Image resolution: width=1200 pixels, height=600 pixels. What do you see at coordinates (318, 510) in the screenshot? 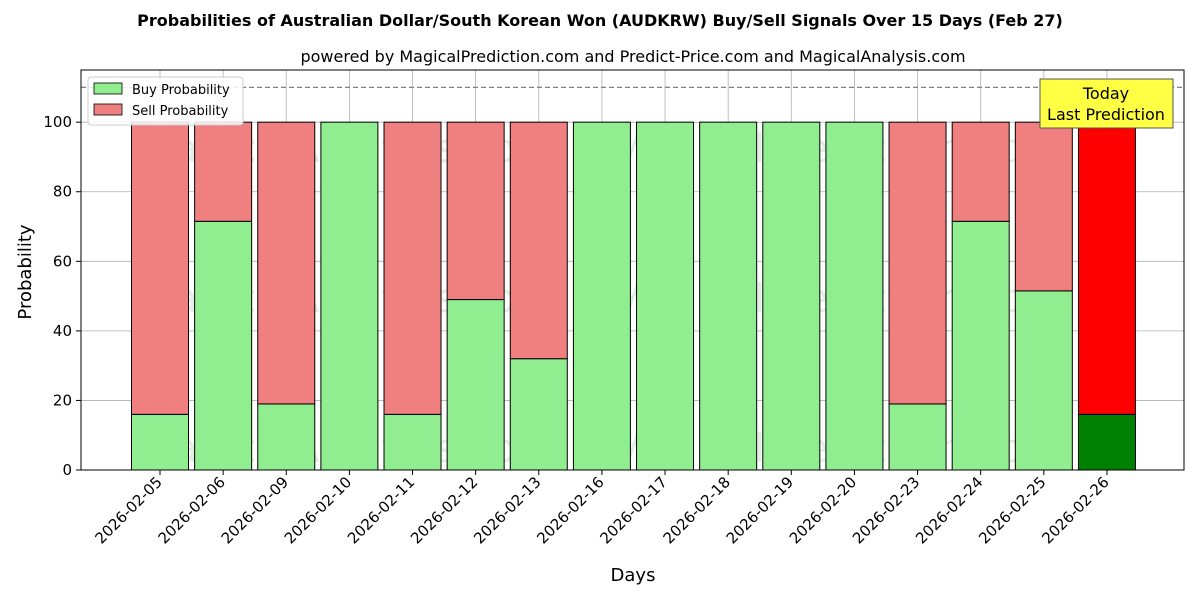
I see `x-tick-label: 2026-02-10` at bounding box center [318, 510].